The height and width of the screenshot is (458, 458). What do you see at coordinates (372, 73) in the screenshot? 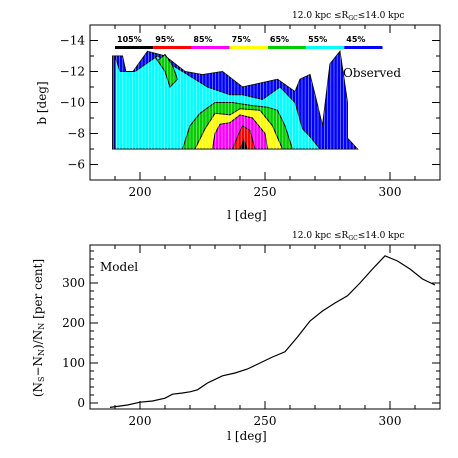
I see `observed-label: Observed` at bounding box center [372, 73].